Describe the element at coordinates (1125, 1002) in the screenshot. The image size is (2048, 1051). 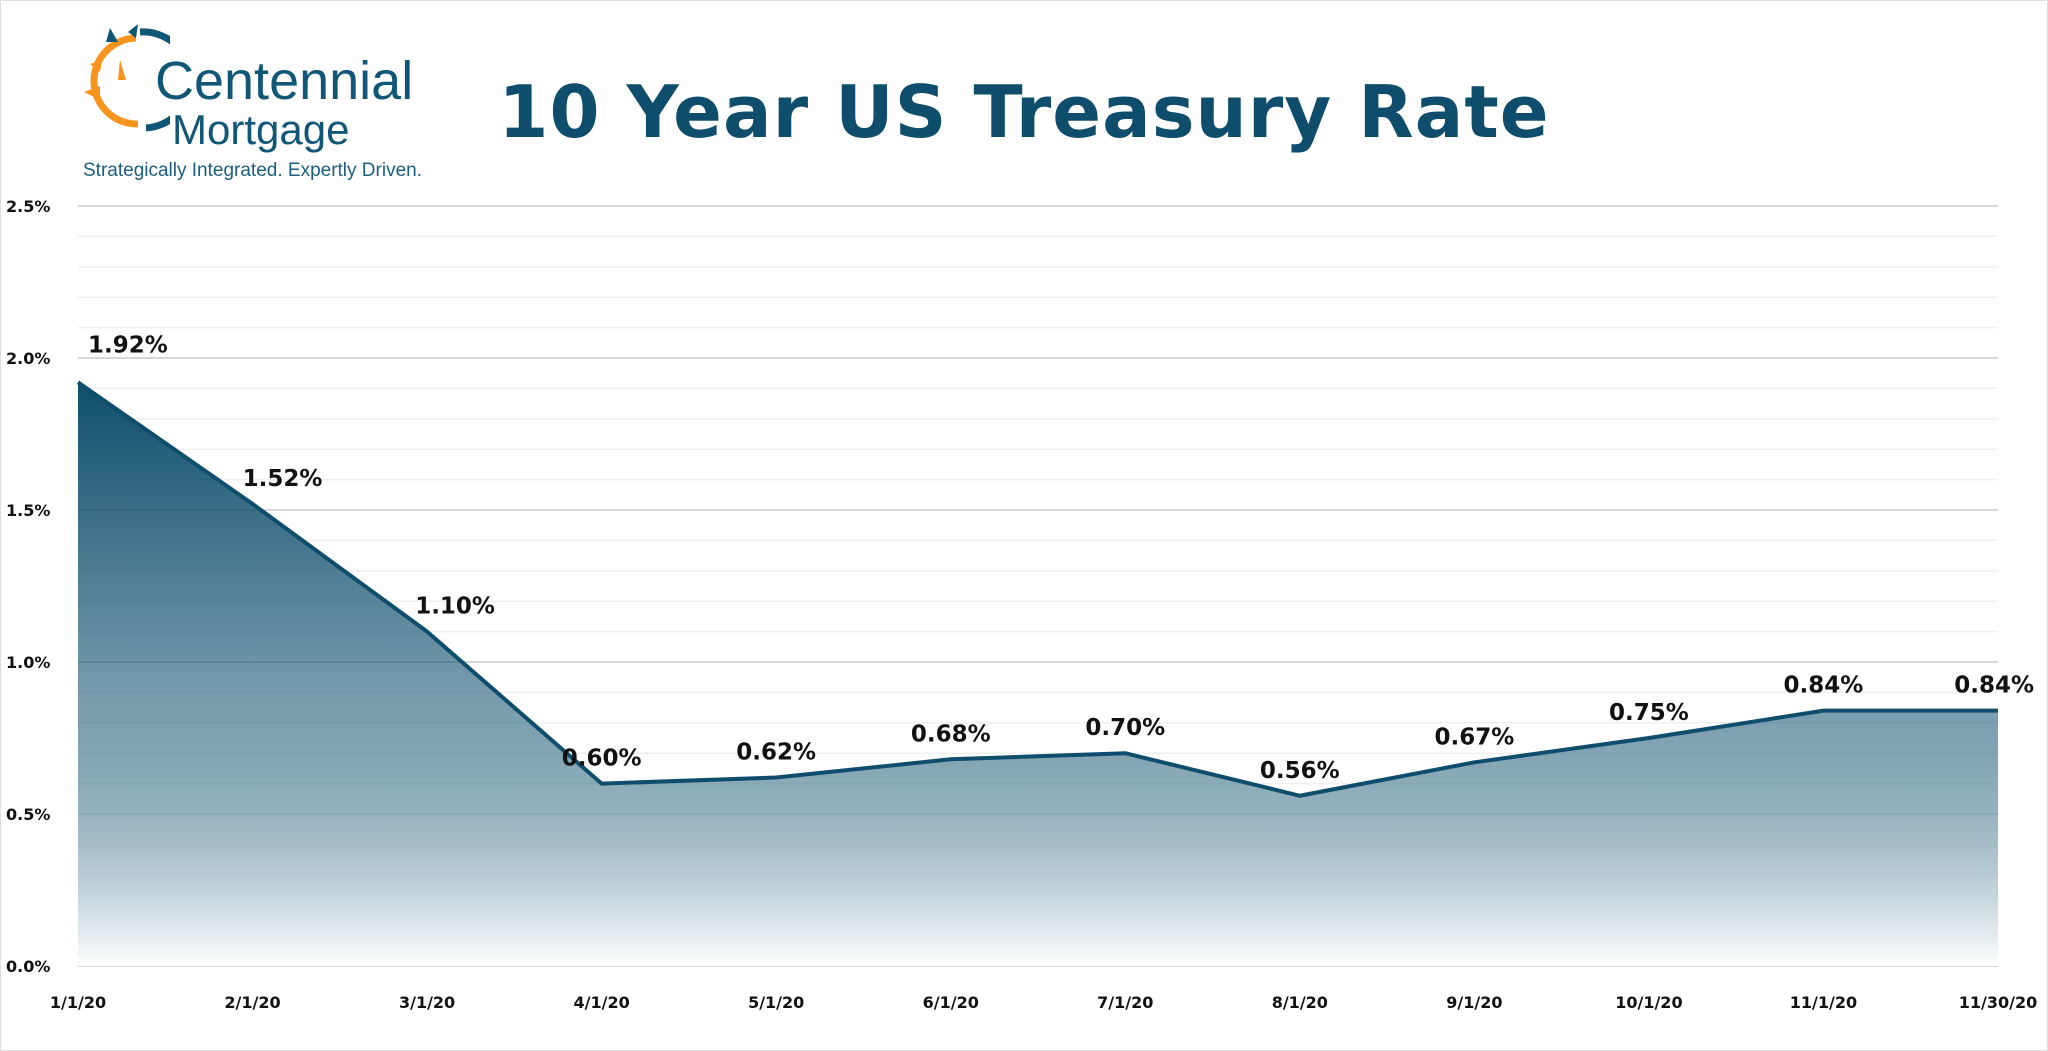
I see `x-tick-label: 7/1/20` at that location.